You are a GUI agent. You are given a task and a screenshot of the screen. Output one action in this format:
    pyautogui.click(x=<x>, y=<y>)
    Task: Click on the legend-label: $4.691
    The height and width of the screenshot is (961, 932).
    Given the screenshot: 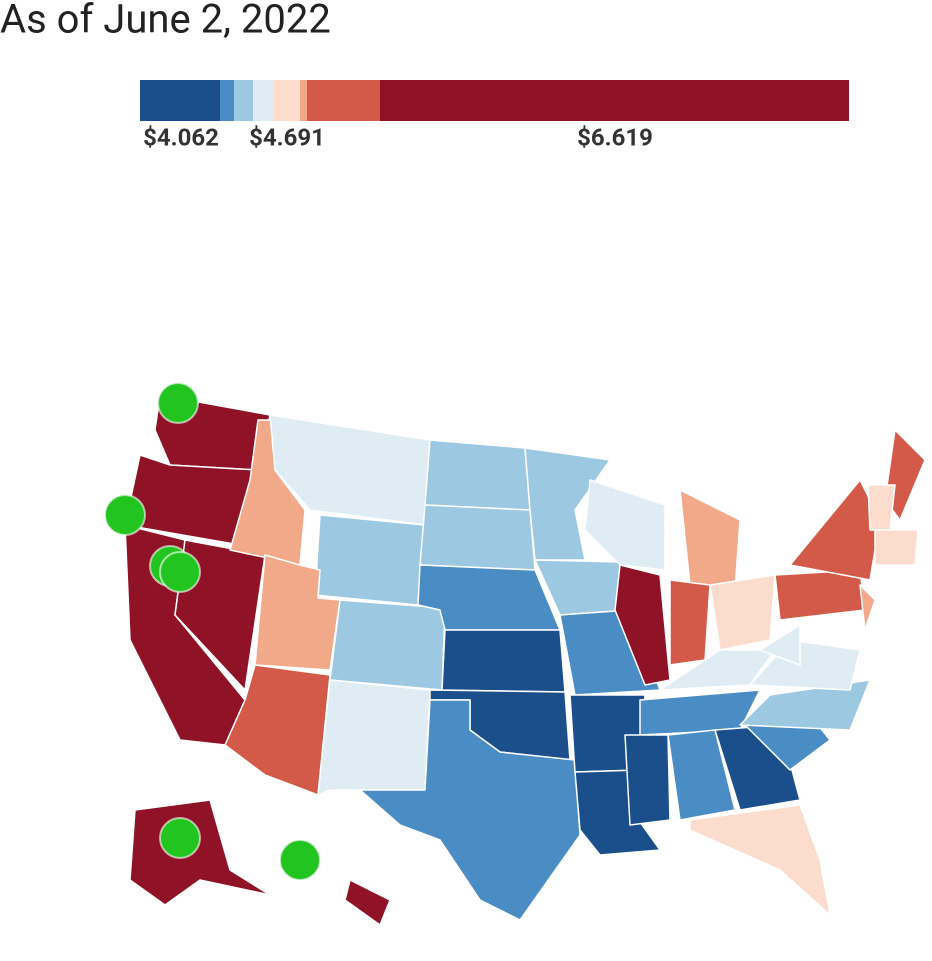 What is the action you would take?
    pyautogui.click(x=287, y=137)
    